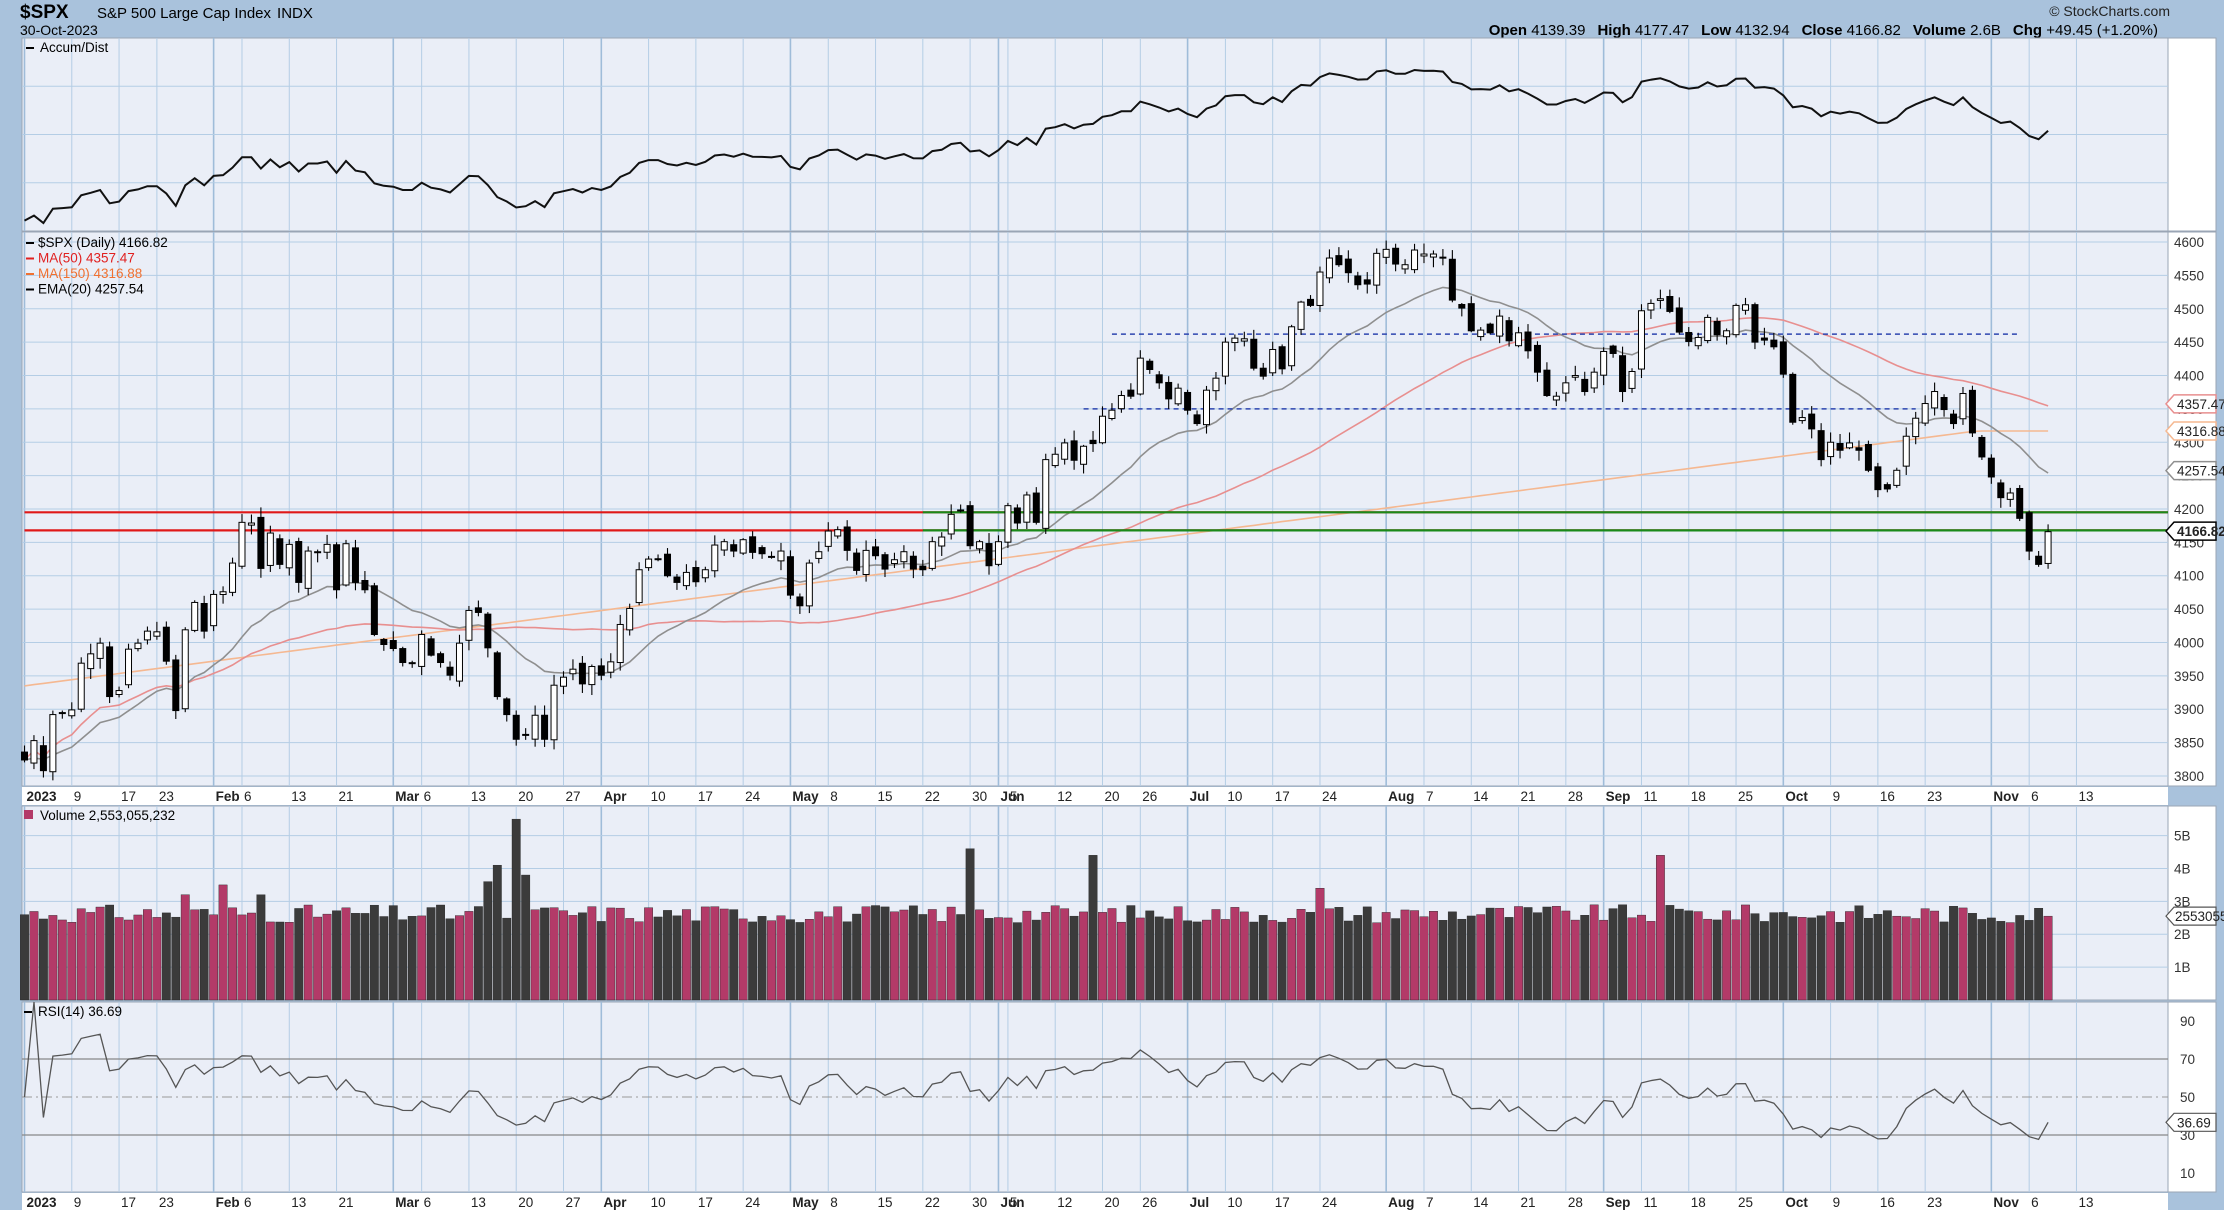 The height and width of the screenshot is (1210, 2224). I want to click on volume-label: Volume 2,553,055,232, so click(107, 815).